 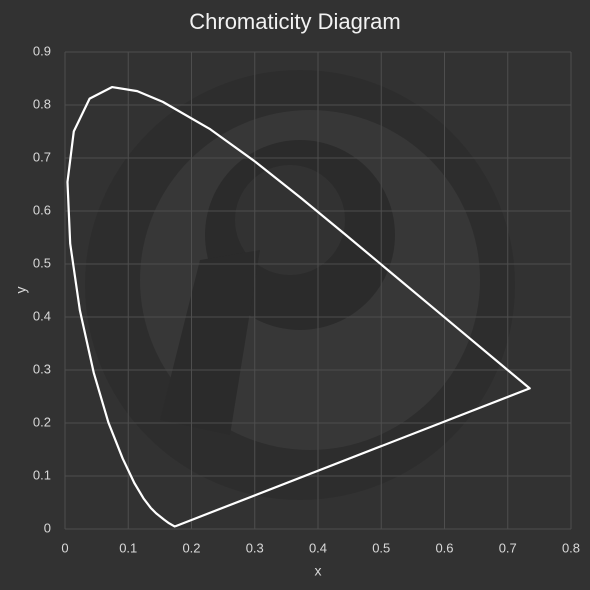 What do you see at coordinates (42, 156) in the screenshot?
I see `y-tick-label: 0.7` at bounding box center [42, 156].